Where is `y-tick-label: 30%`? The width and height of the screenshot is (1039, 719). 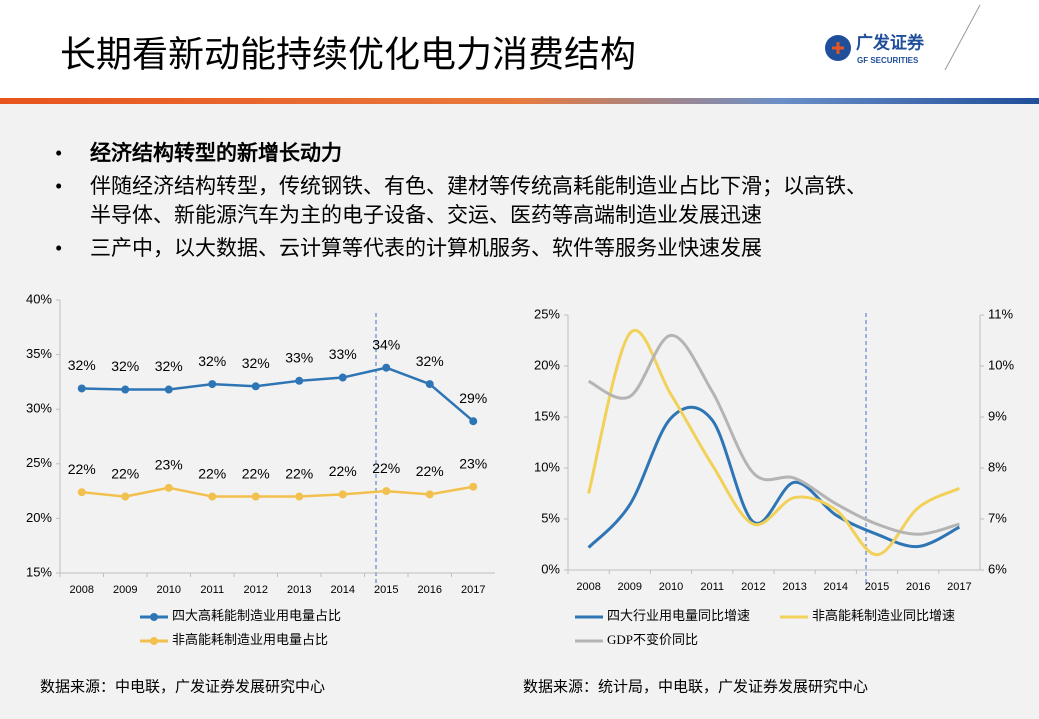 y-tick-label: 30% is located at coordinates (39, 408).